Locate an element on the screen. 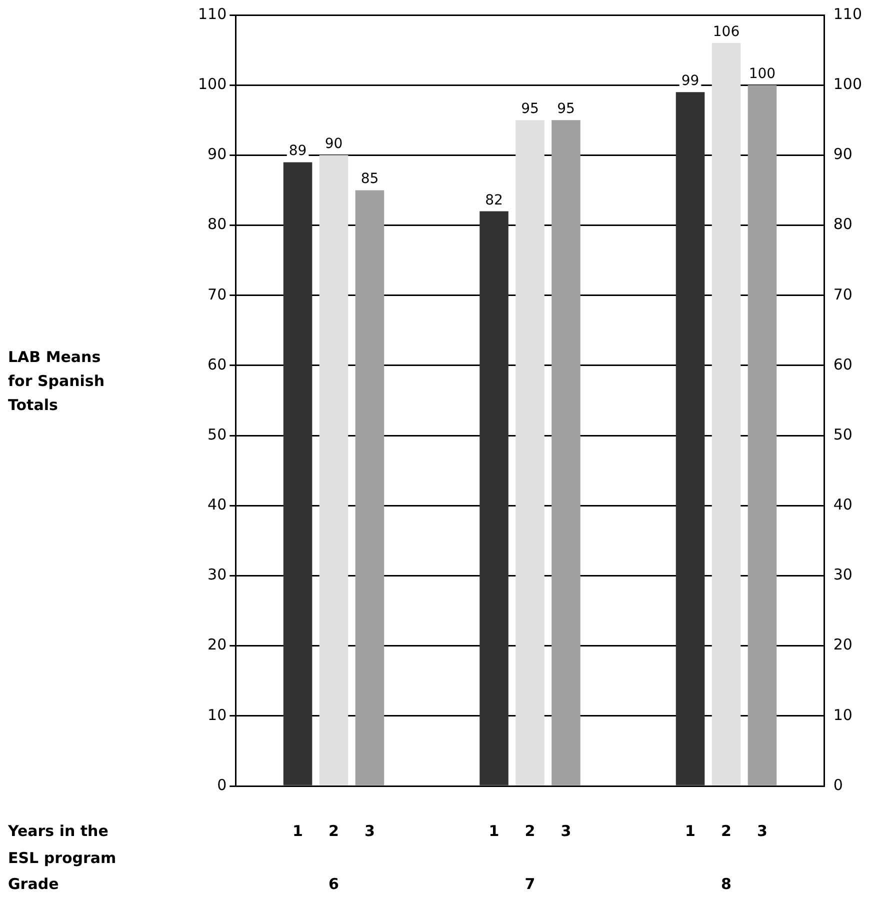 The width and height of the screenshot is (870, 904). y2-tick-label: 60 is located at coordinates (842, 364).